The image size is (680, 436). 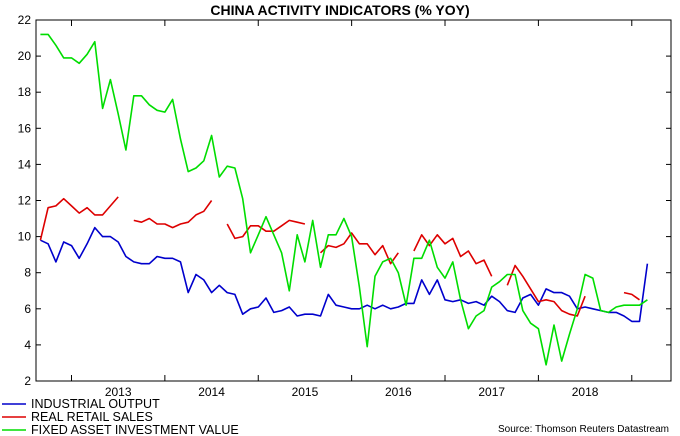 What do you see at coordinates (27, 381) in the screenshot?
I see `y-tick-label: 2` at bounding box center [27, 381].